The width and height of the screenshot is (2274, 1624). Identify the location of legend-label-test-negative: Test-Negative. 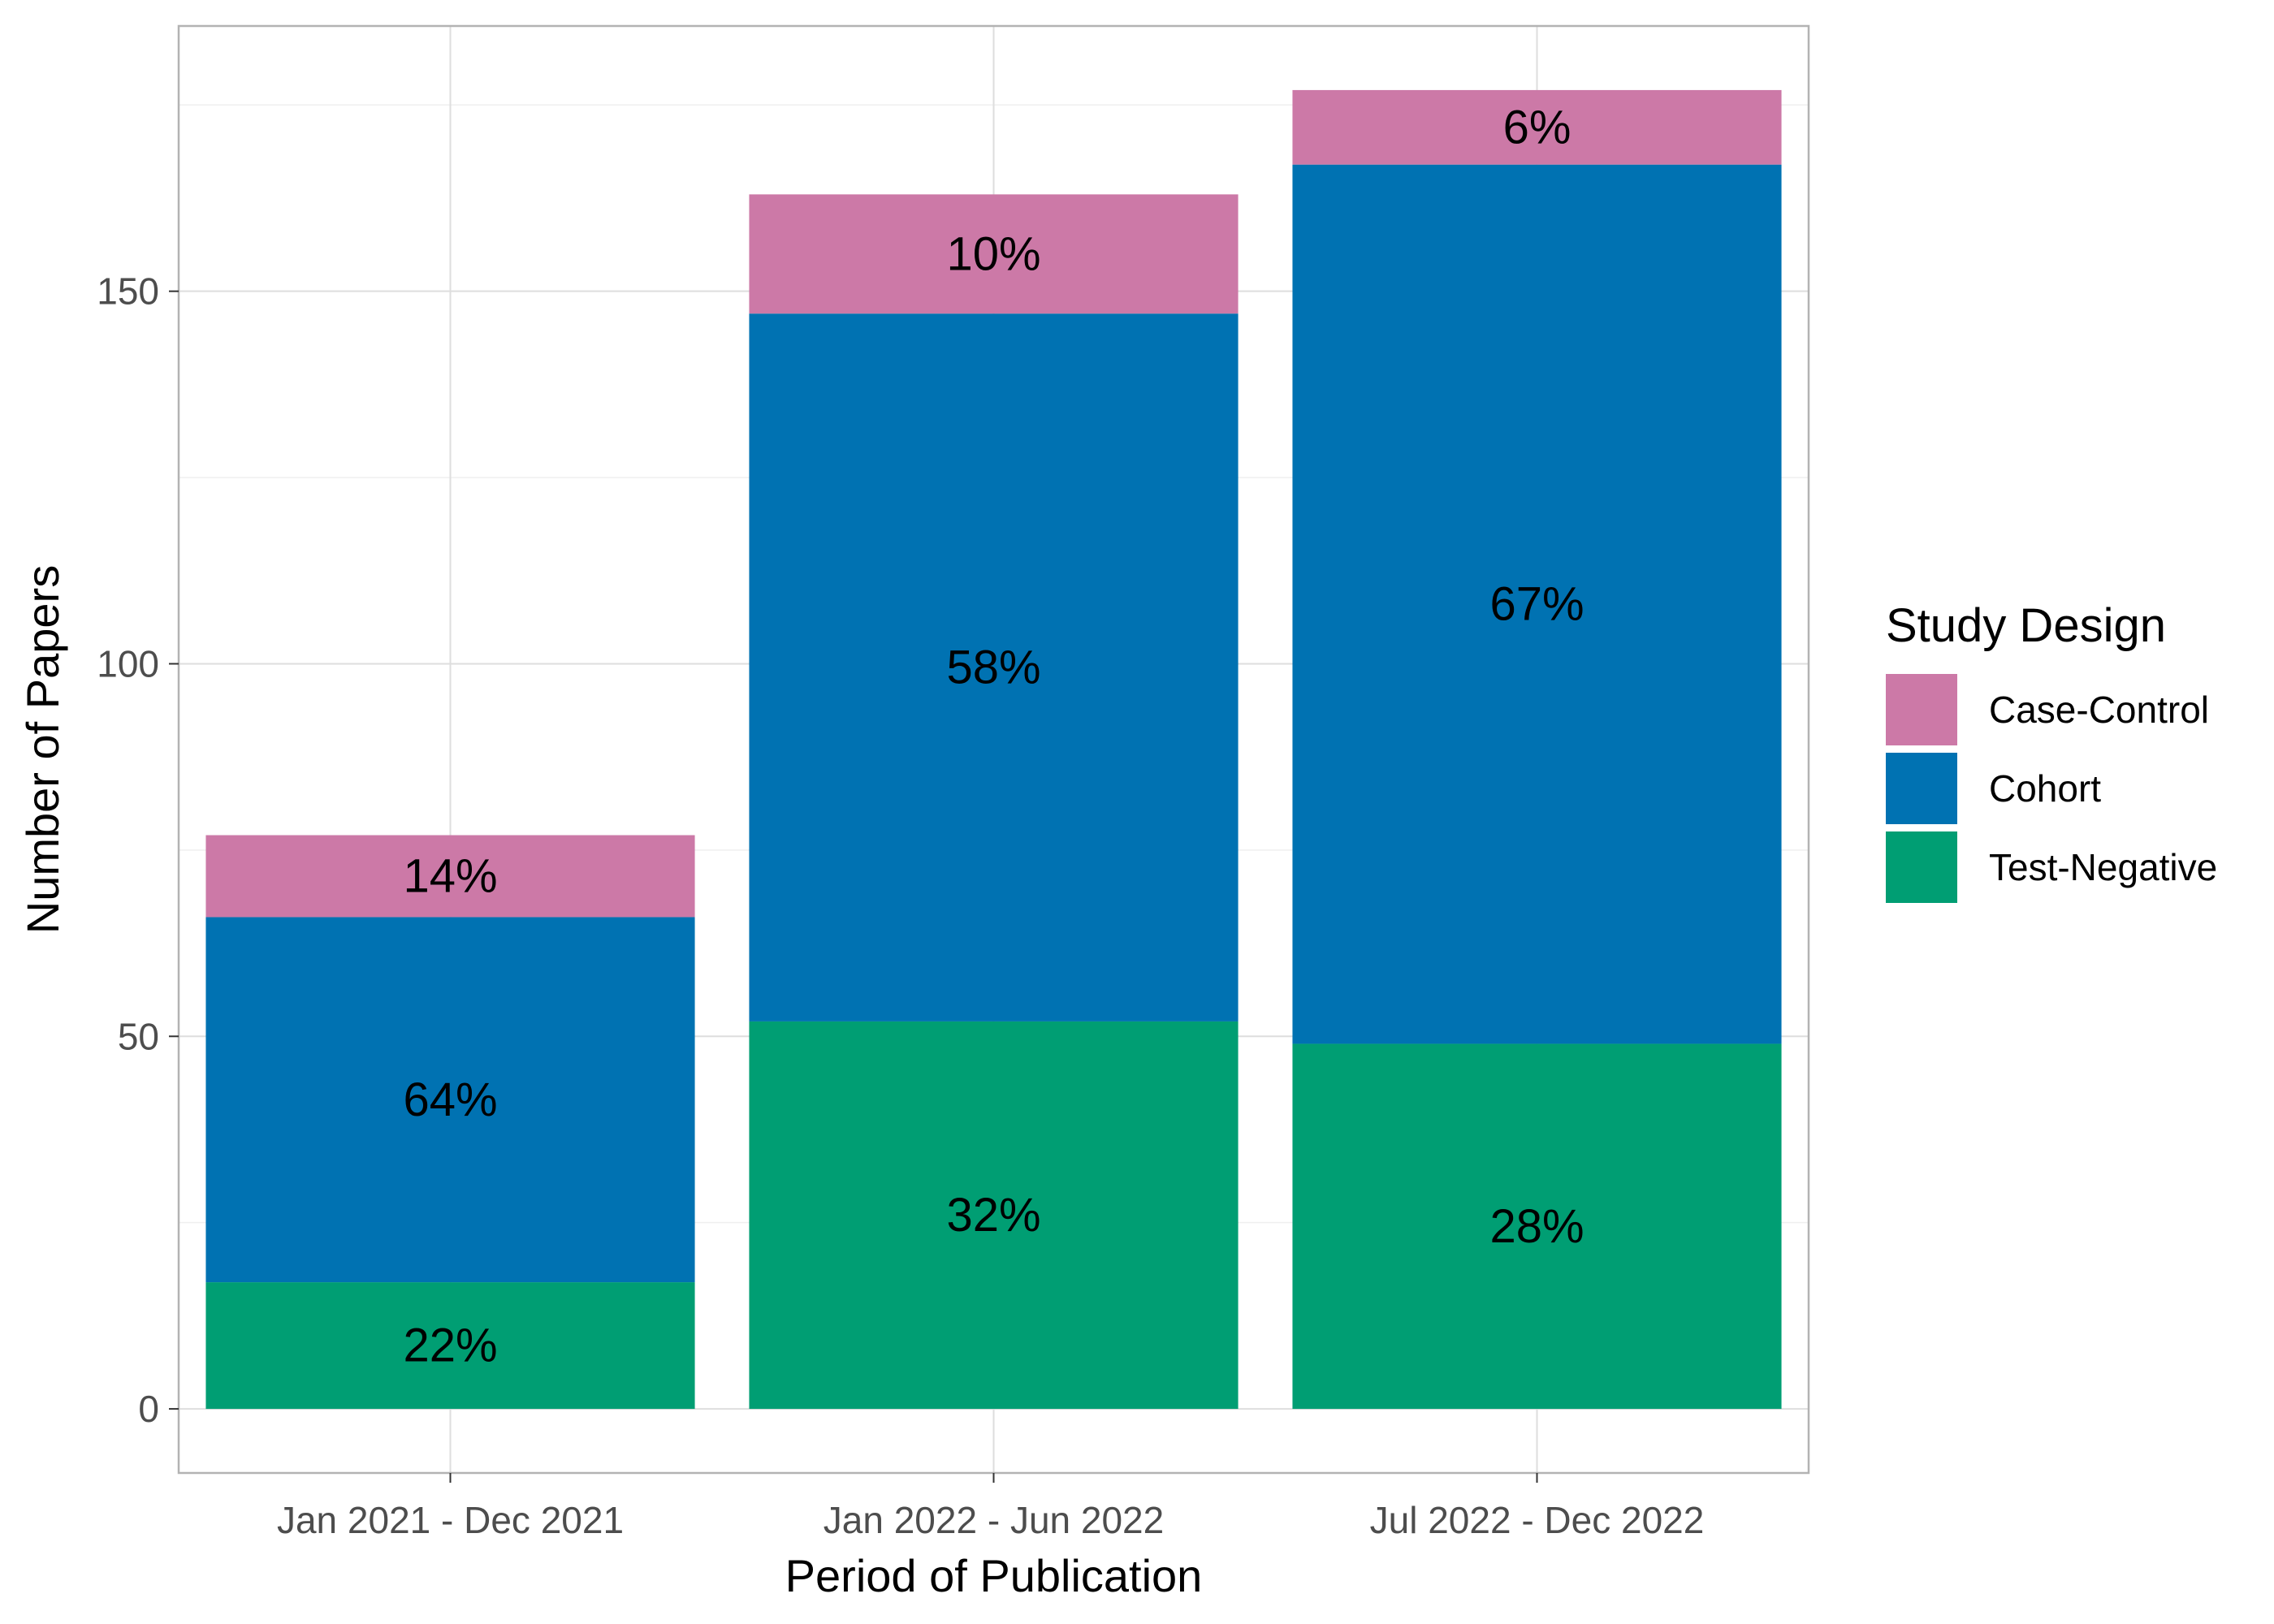
(2103, 867).